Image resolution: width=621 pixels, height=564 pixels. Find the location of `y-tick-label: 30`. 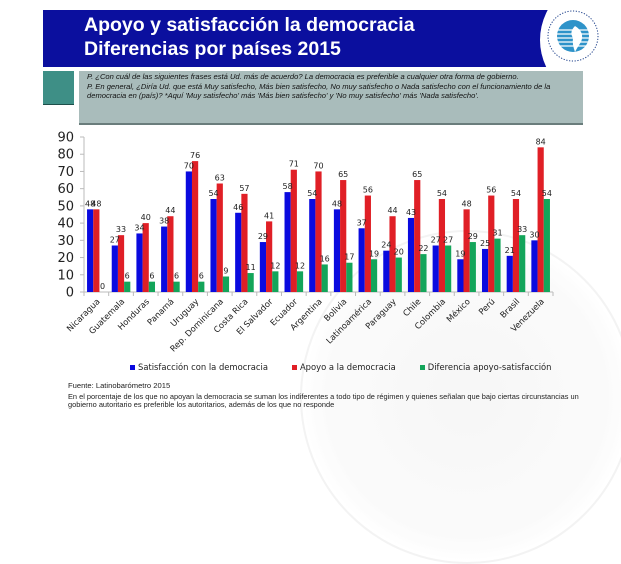

y-tick-label: 30 is located at coordinates (65, 241).